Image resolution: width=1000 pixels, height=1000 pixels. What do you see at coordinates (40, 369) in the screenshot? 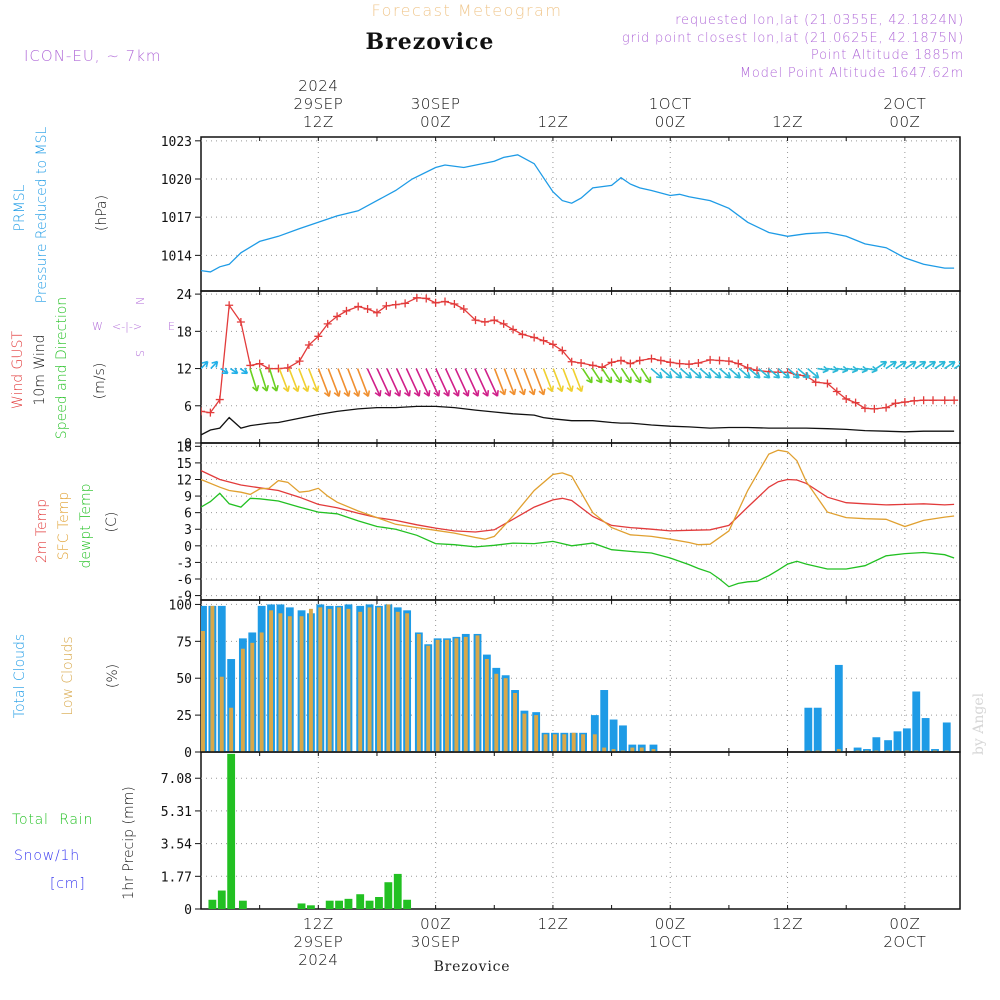
I see `10m-wind-label: 10m Wind` at bounding box center [40, 369].